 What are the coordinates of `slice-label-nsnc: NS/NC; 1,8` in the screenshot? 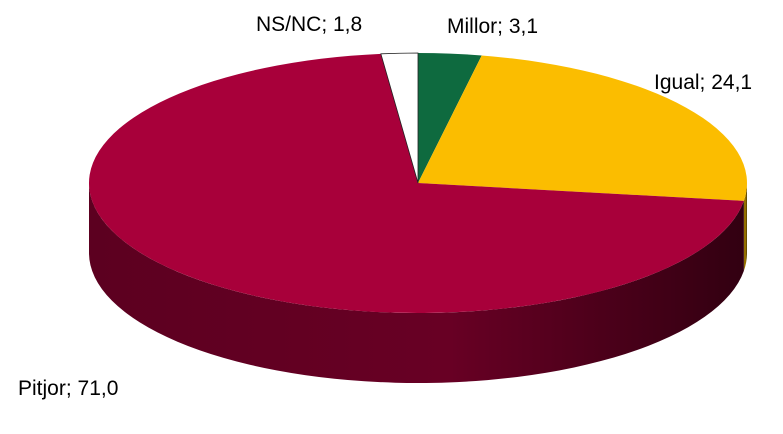 It's located at (309, 24).